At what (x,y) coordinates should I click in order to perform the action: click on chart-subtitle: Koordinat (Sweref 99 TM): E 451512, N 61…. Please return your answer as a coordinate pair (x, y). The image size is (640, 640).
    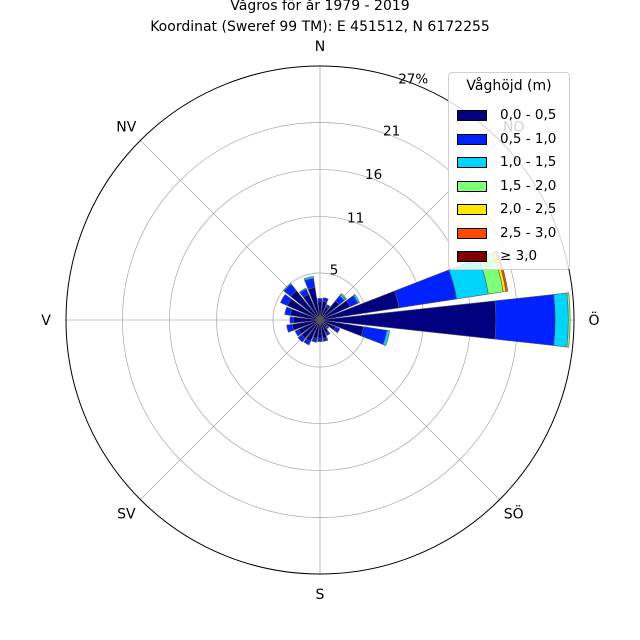
    Looking at the image, I should click on (320, 27).